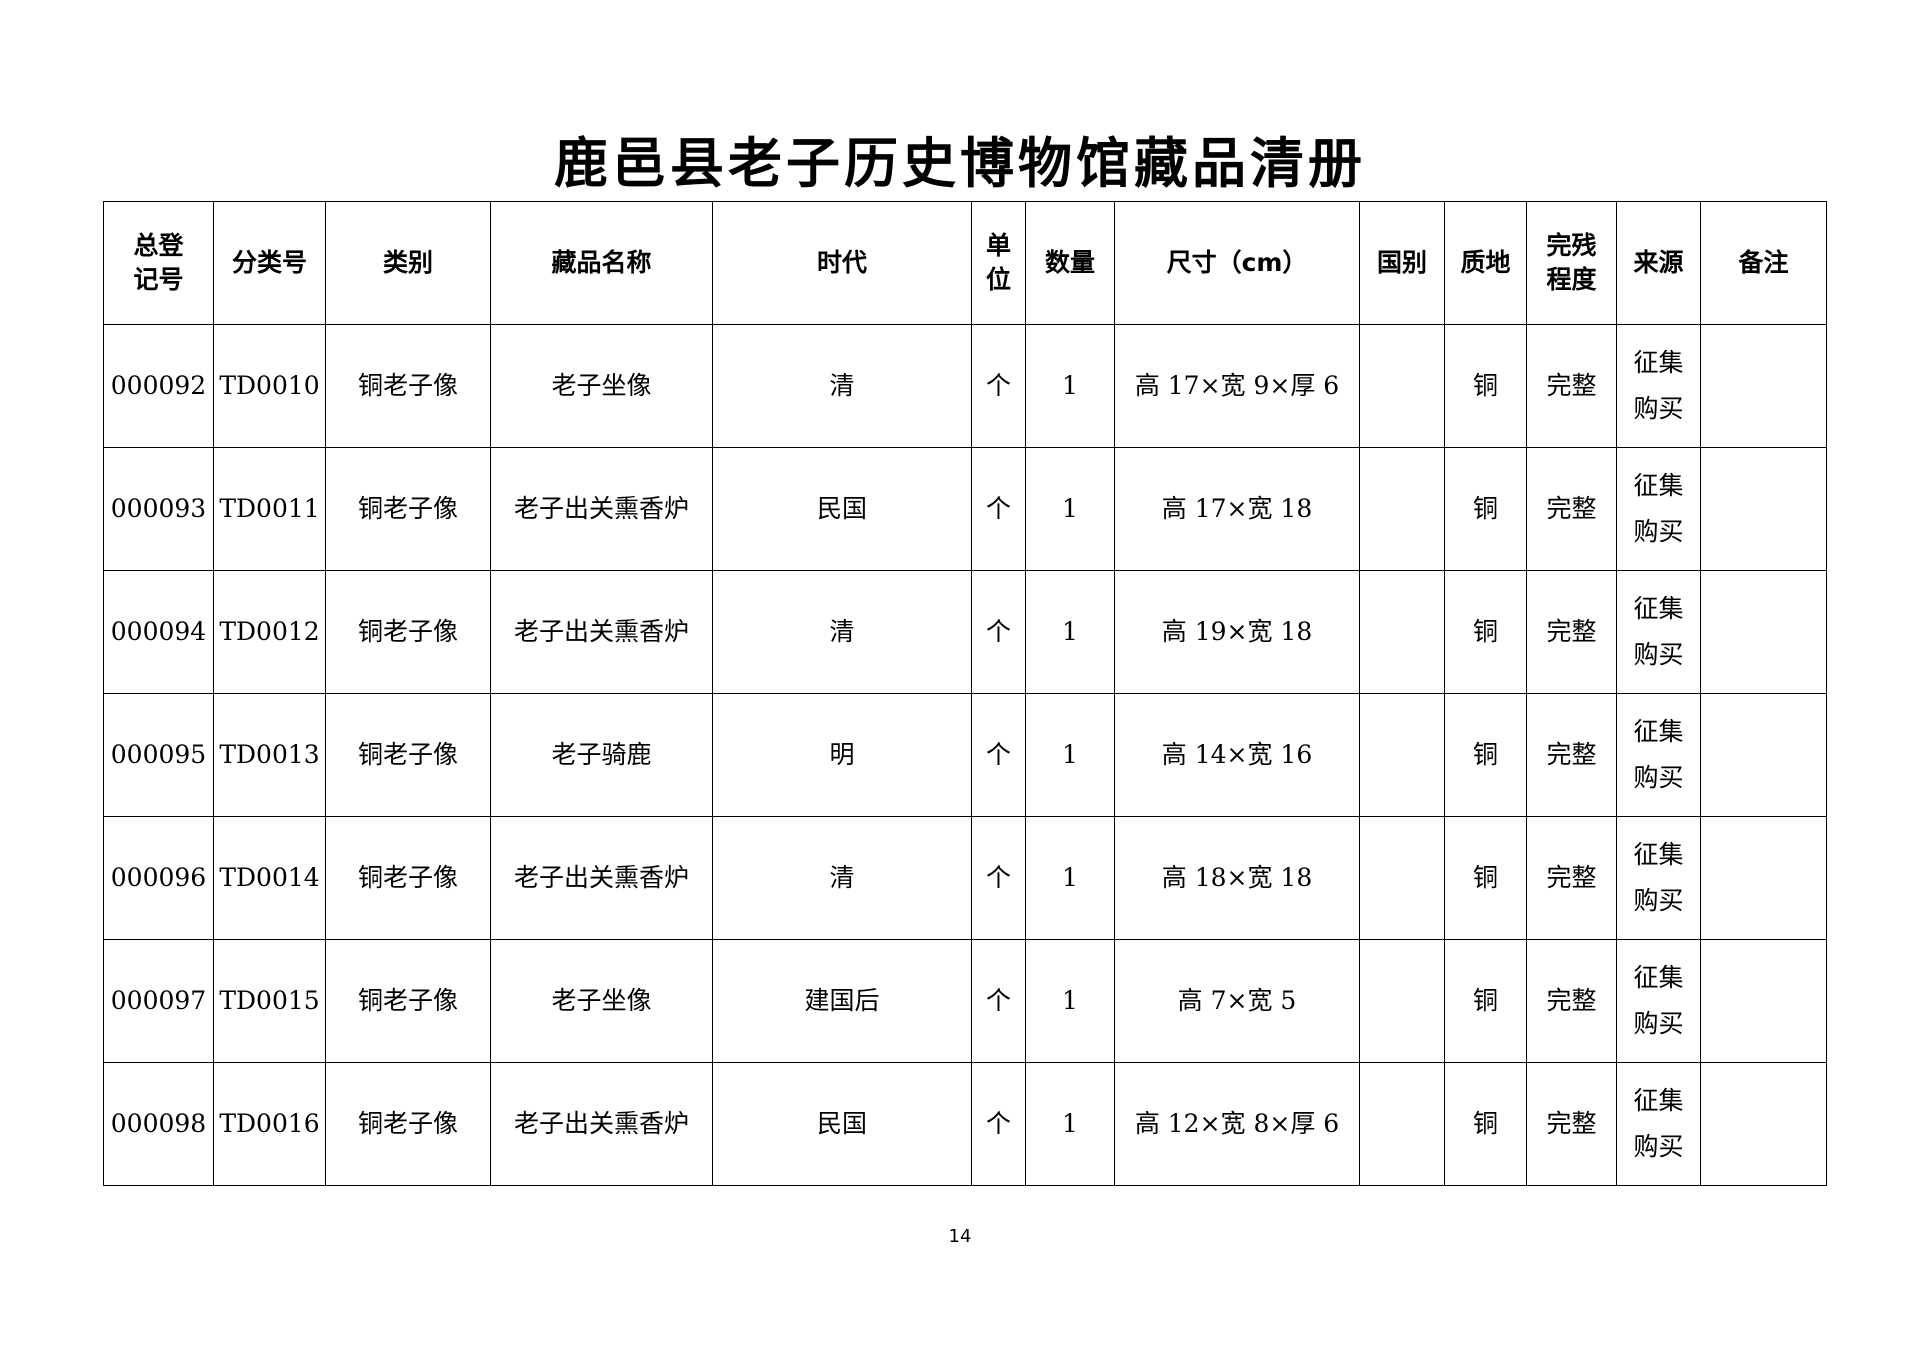 The image size is (1920, 1357). What do you see at coordinates (269, 632) in the screenshot?
I see `cell-classification-no: TD0012` at bounding box center [269, 632].